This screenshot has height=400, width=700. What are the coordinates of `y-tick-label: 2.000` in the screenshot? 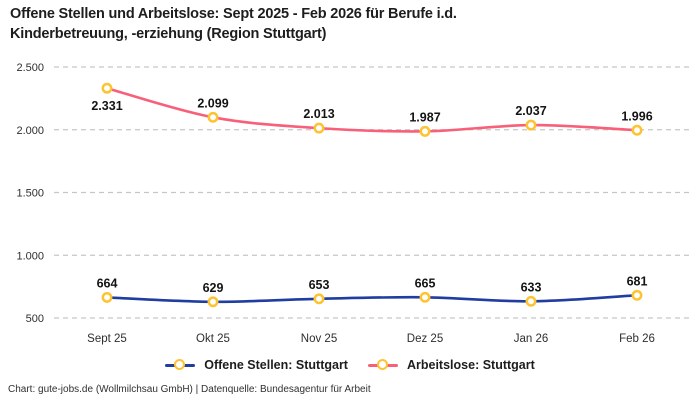 It's located at (30, 131).